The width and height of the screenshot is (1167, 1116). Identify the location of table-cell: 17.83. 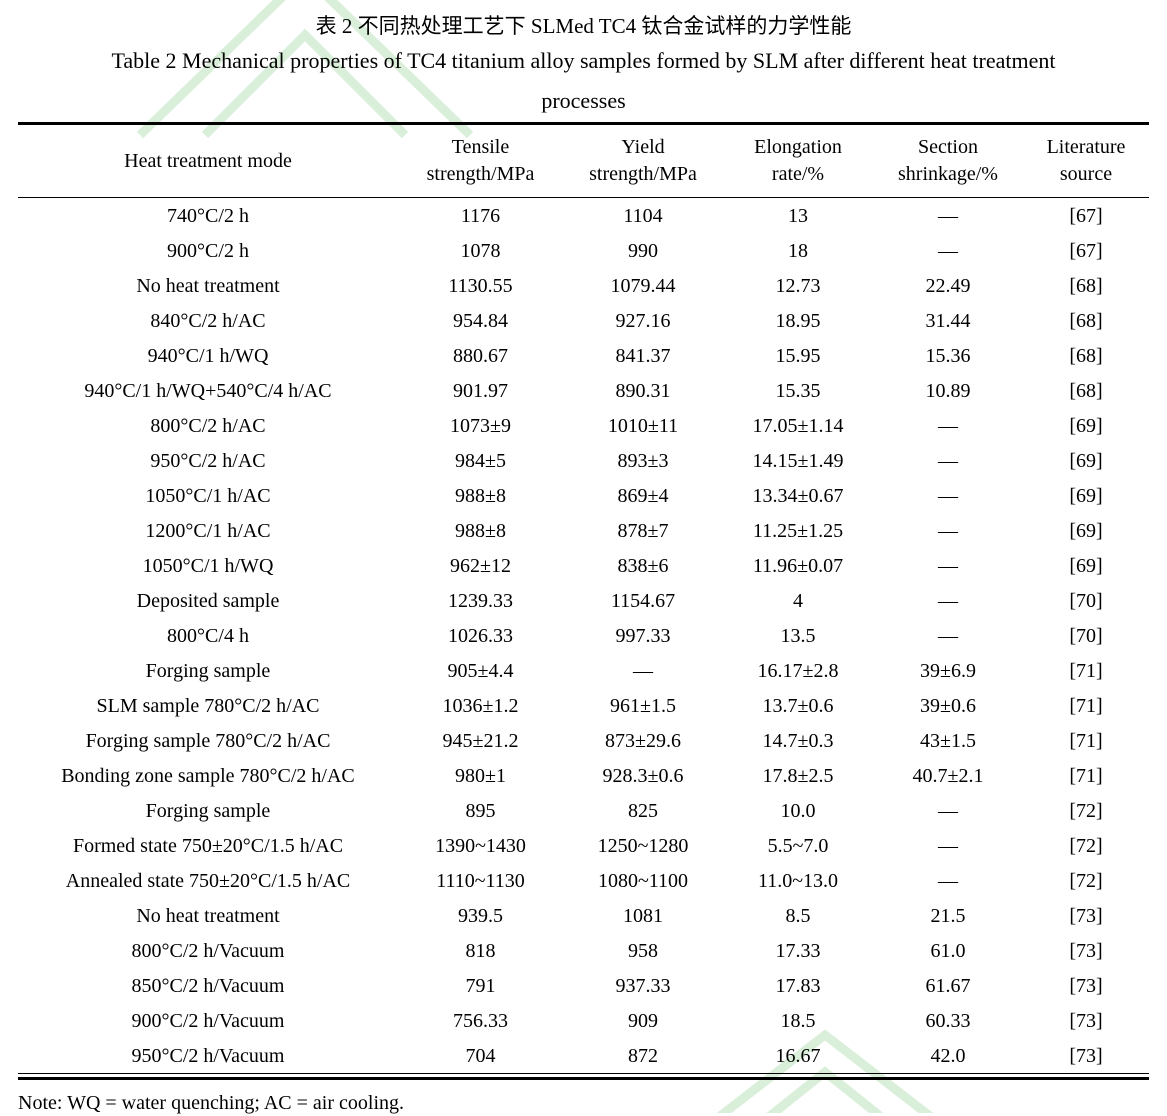
(798, 985).